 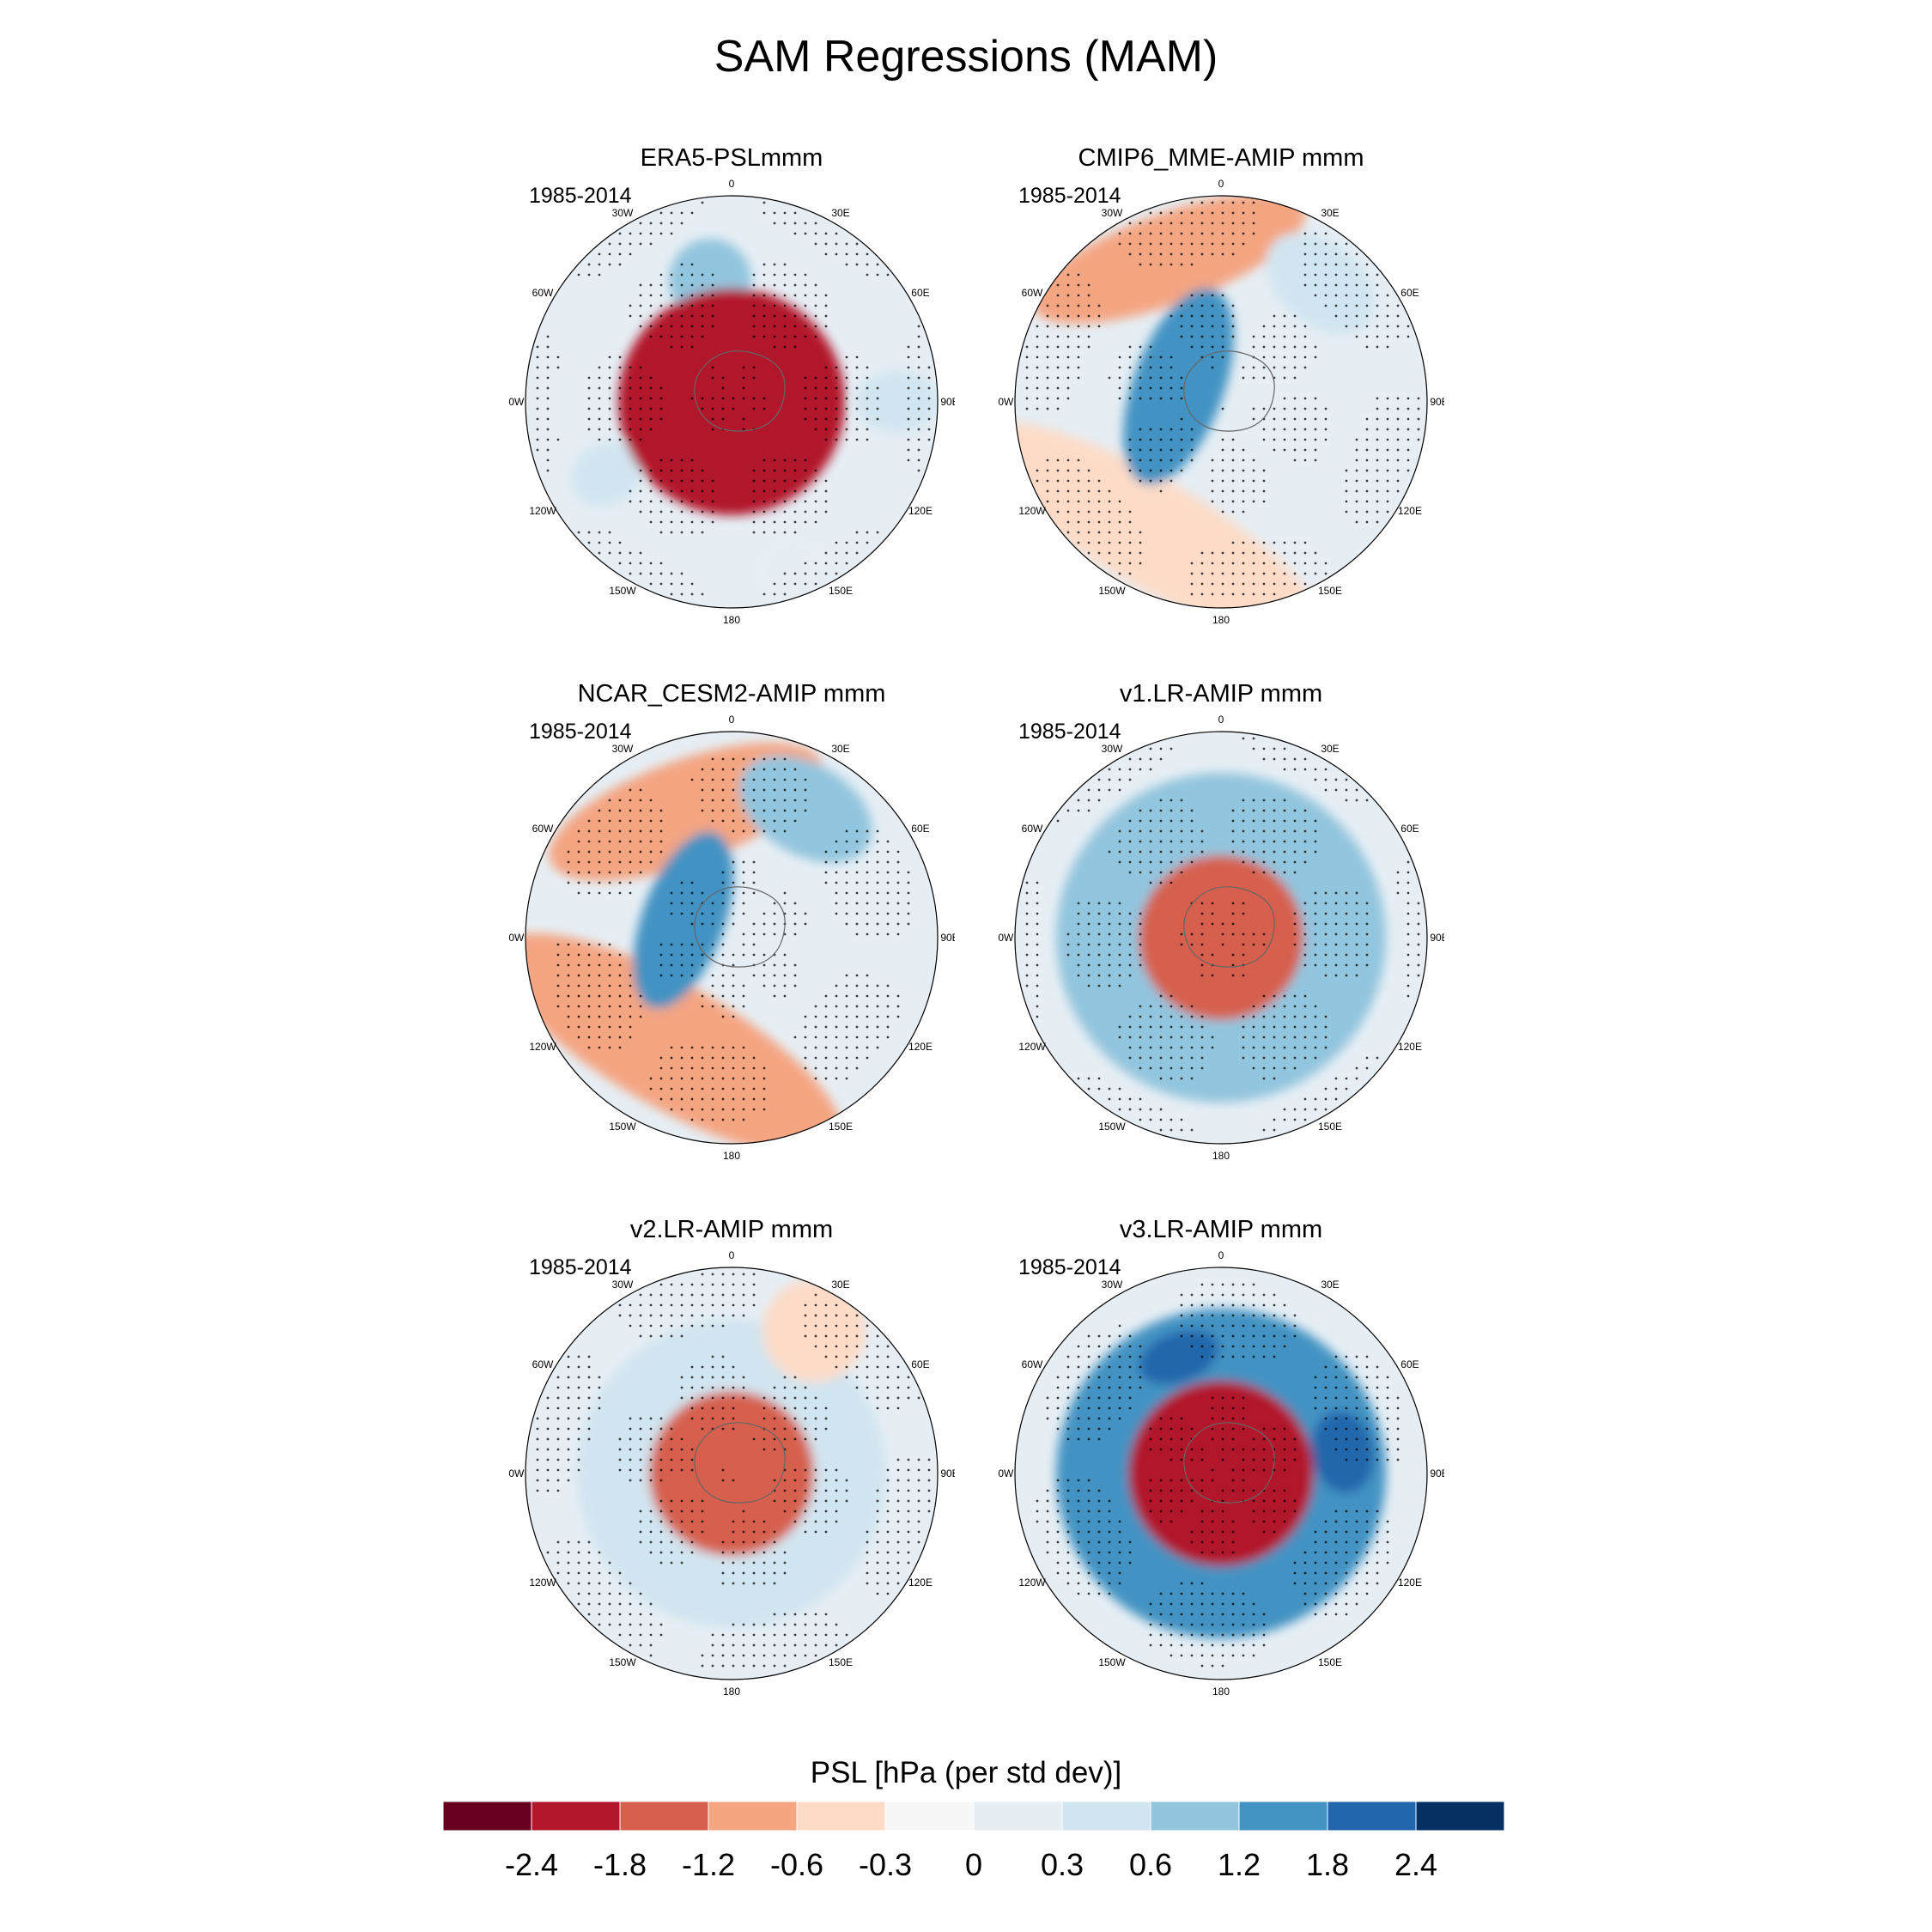 I want to click on colorbar-tick-label: 0, so click(x=973, y=1865).